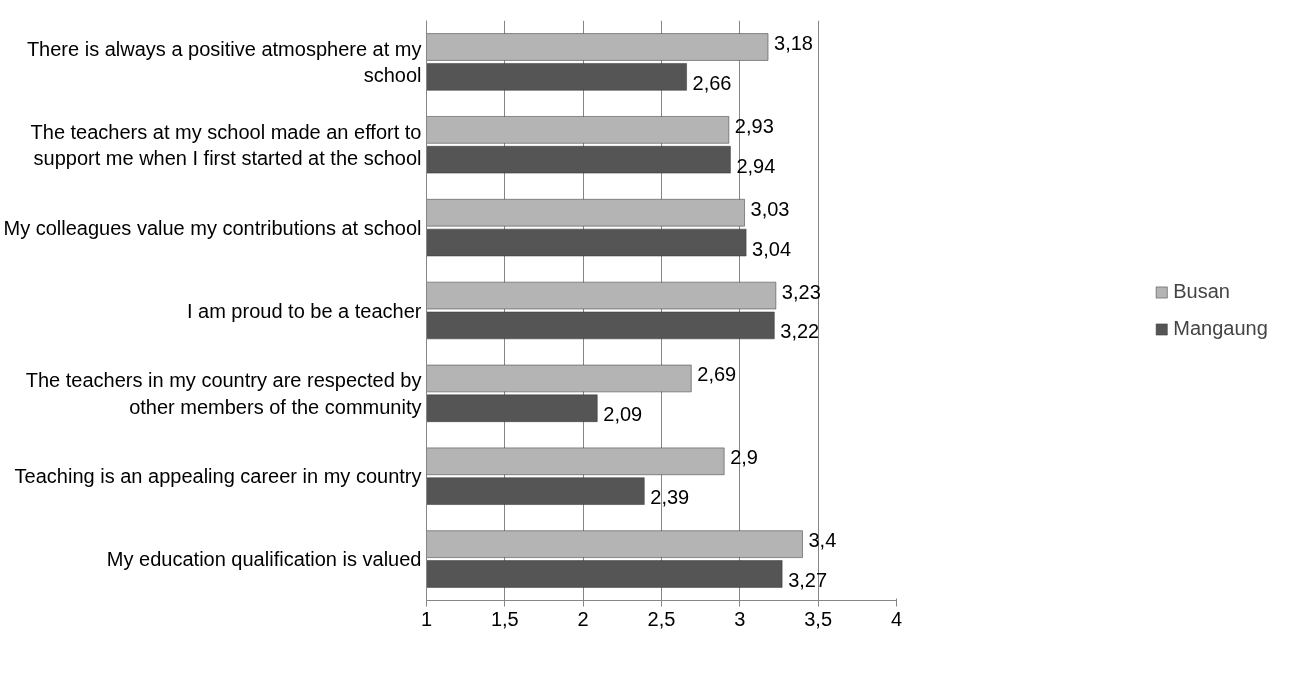  What do you see at coordinates (717, 374) in the screenshot?
I see `data-label: 2,69` at bounding box center [717, 374].